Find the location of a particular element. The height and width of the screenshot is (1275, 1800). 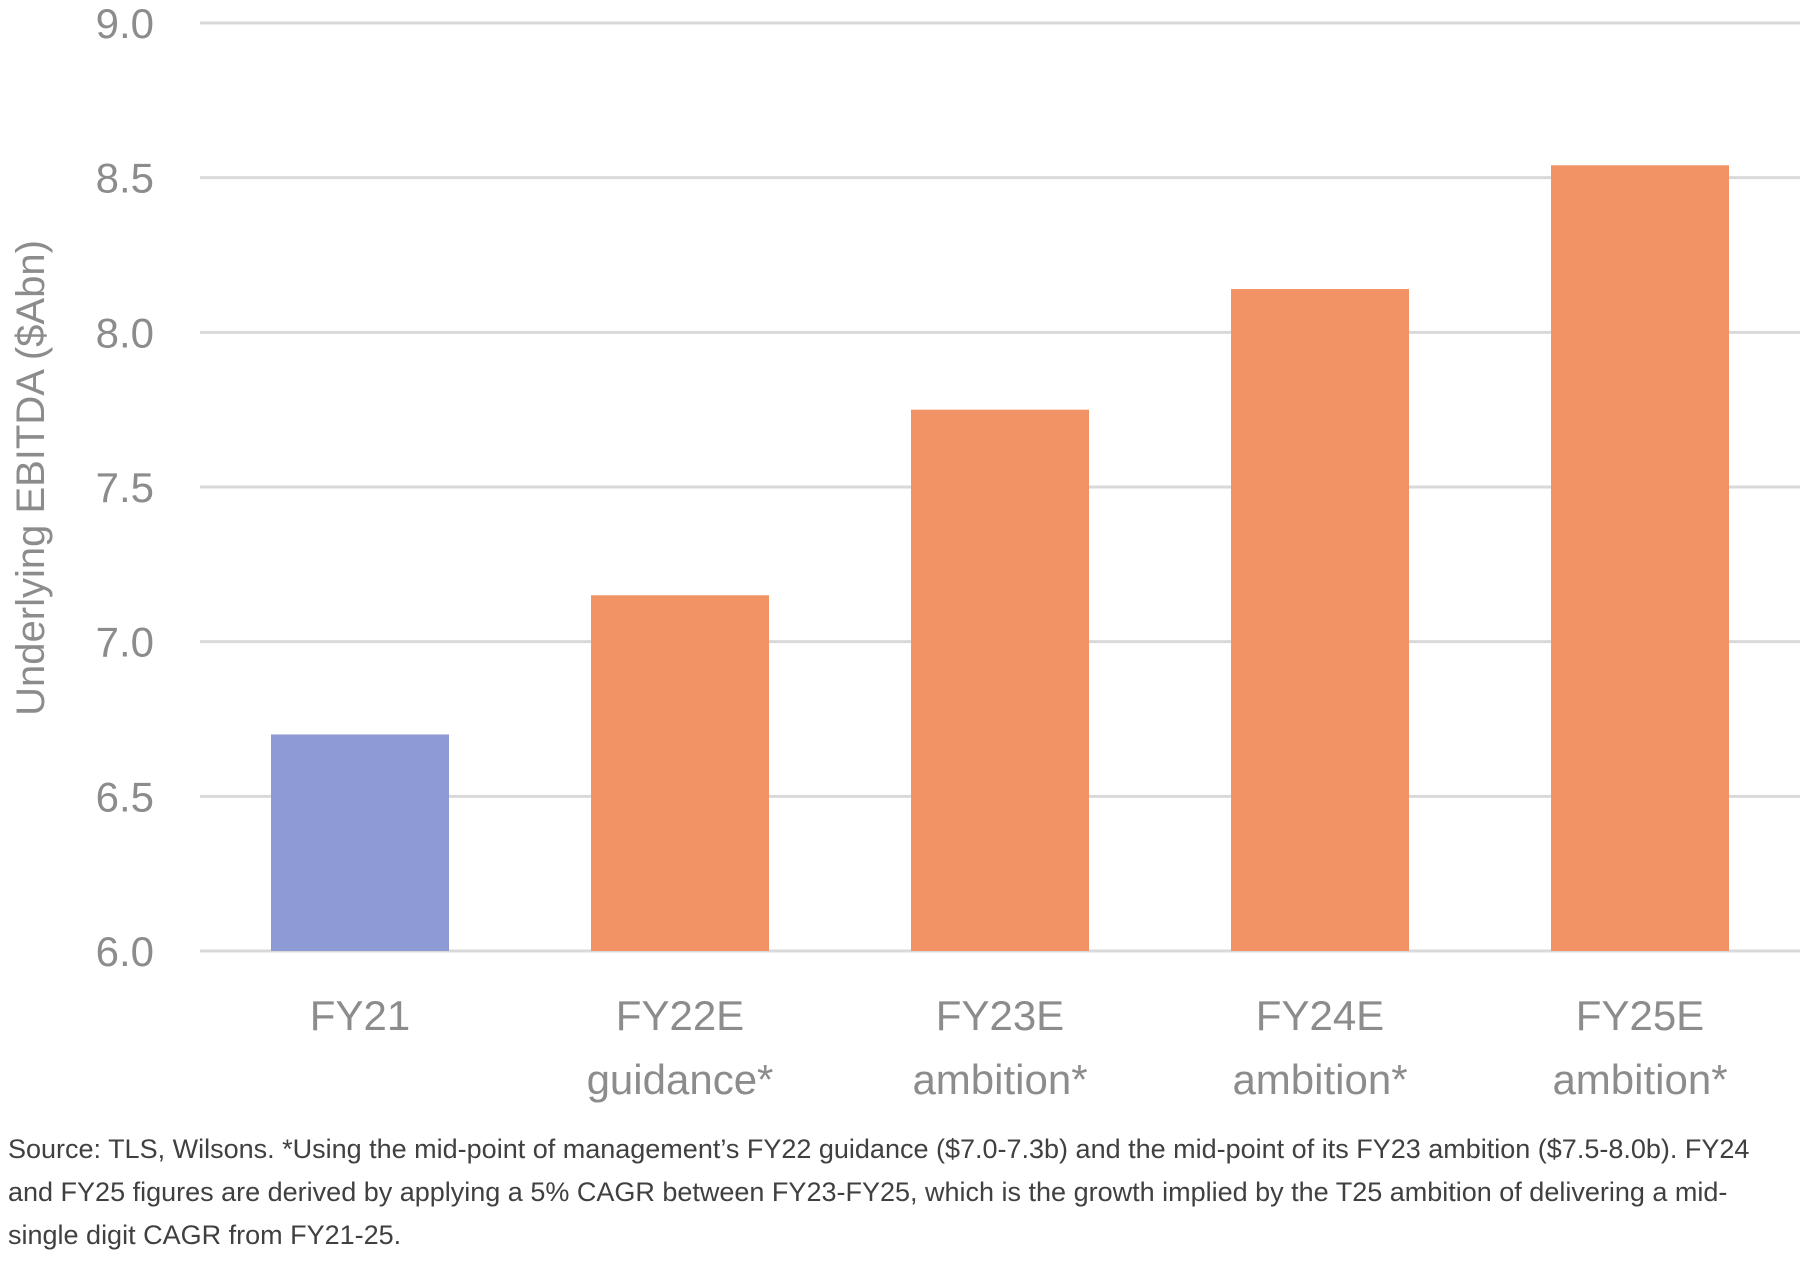

y-tick-label: 7.0 is located at coordinates (125, 642).